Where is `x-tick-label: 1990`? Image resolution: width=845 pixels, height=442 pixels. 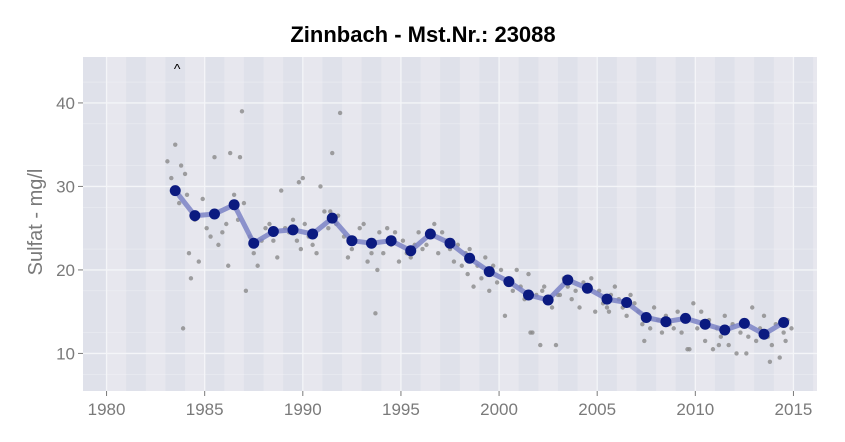 x-tick-label: 1990 is located at coordinates (303, 409).